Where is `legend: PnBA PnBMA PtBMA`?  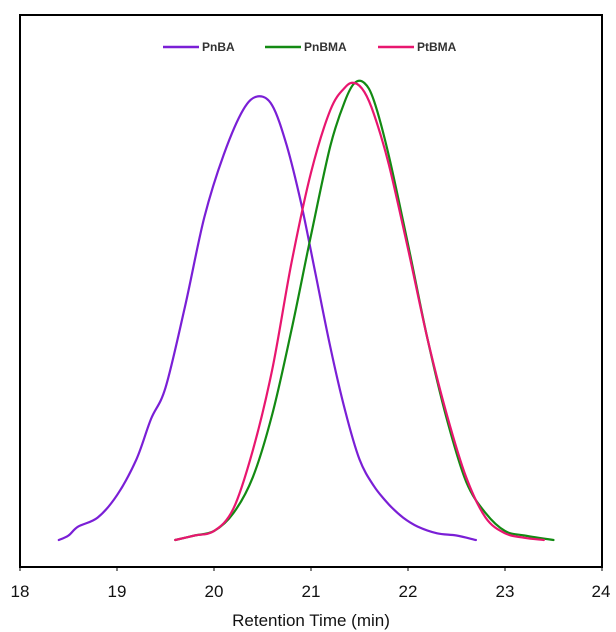 legend: PnBA PnBMA PtBMA is located at coordinates (310, 47).